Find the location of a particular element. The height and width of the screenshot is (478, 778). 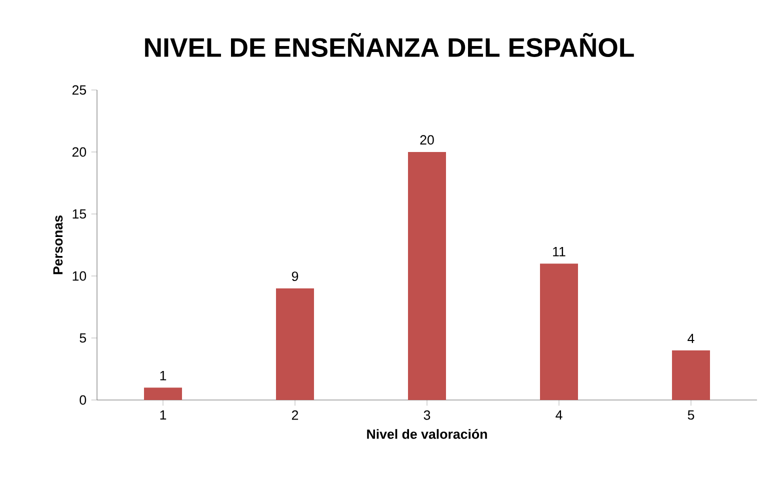

y-tick-label: 5 is located at coordinates (83, 338).